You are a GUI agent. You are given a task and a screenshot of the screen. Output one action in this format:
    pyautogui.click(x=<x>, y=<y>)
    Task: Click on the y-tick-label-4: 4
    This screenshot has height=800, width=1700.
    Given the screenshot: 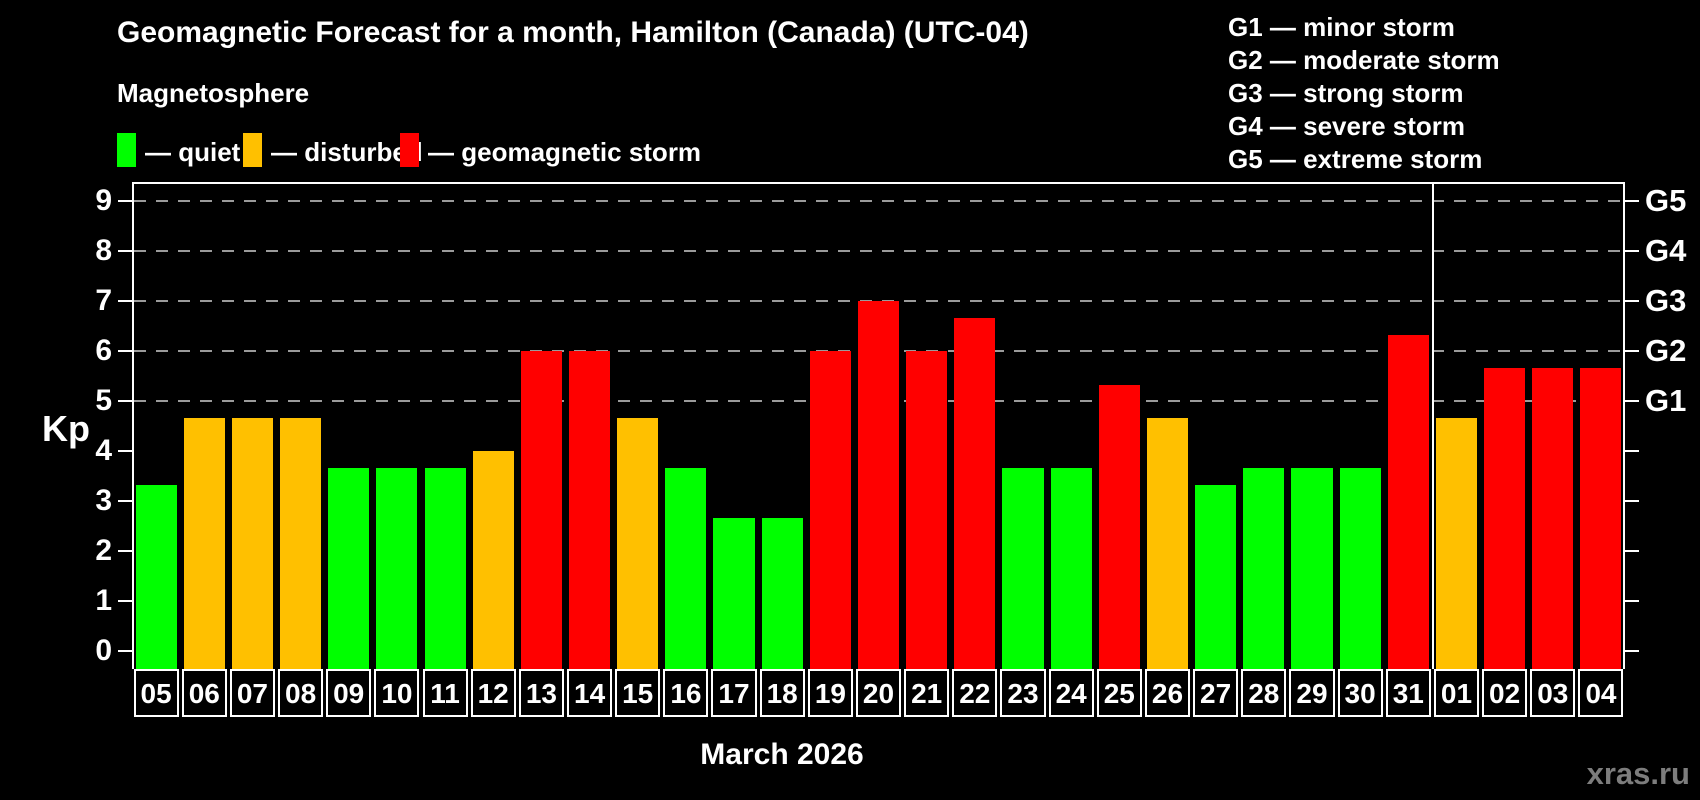 What is the action you would take?
    pyautogui.click(x=103, y=450)
    